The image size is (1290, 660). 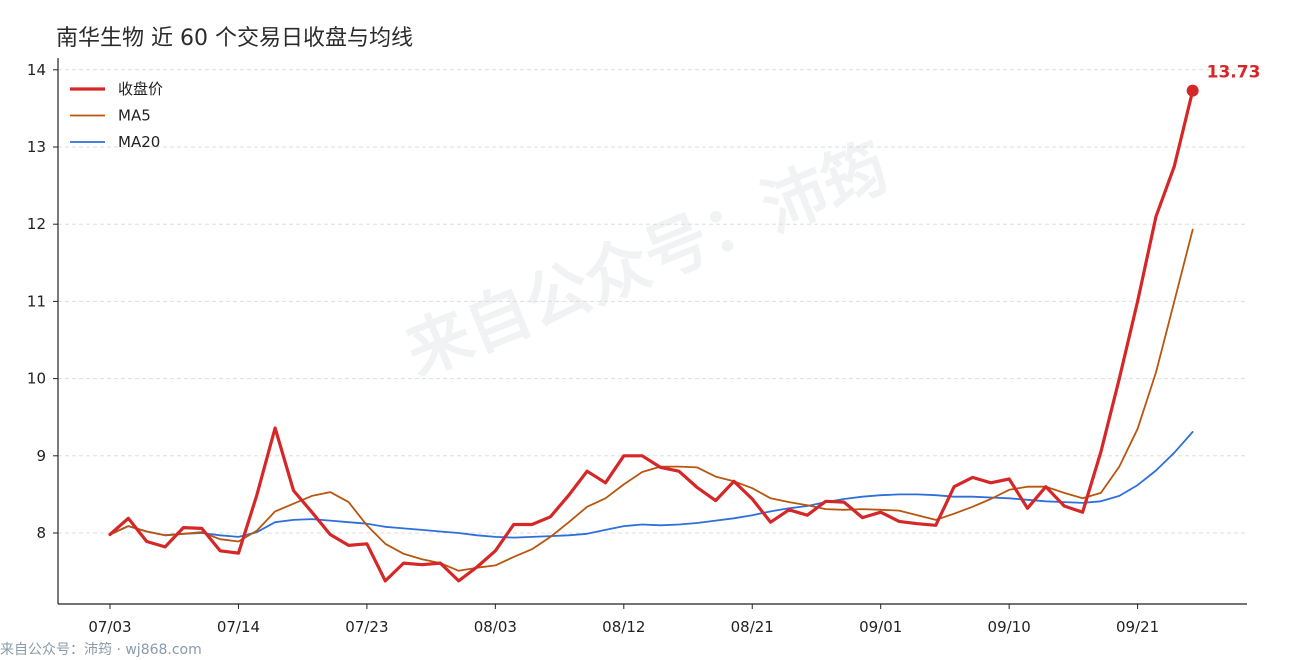 I want to click on x-tick-label: 07/03, so click(x=109, y=627).